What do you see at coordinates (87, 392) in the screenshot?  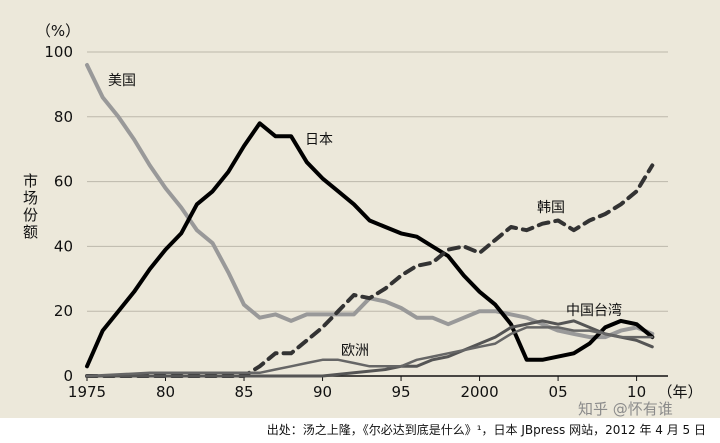 I see `x-tick-label: 1975` at bounding box center [87, 392].